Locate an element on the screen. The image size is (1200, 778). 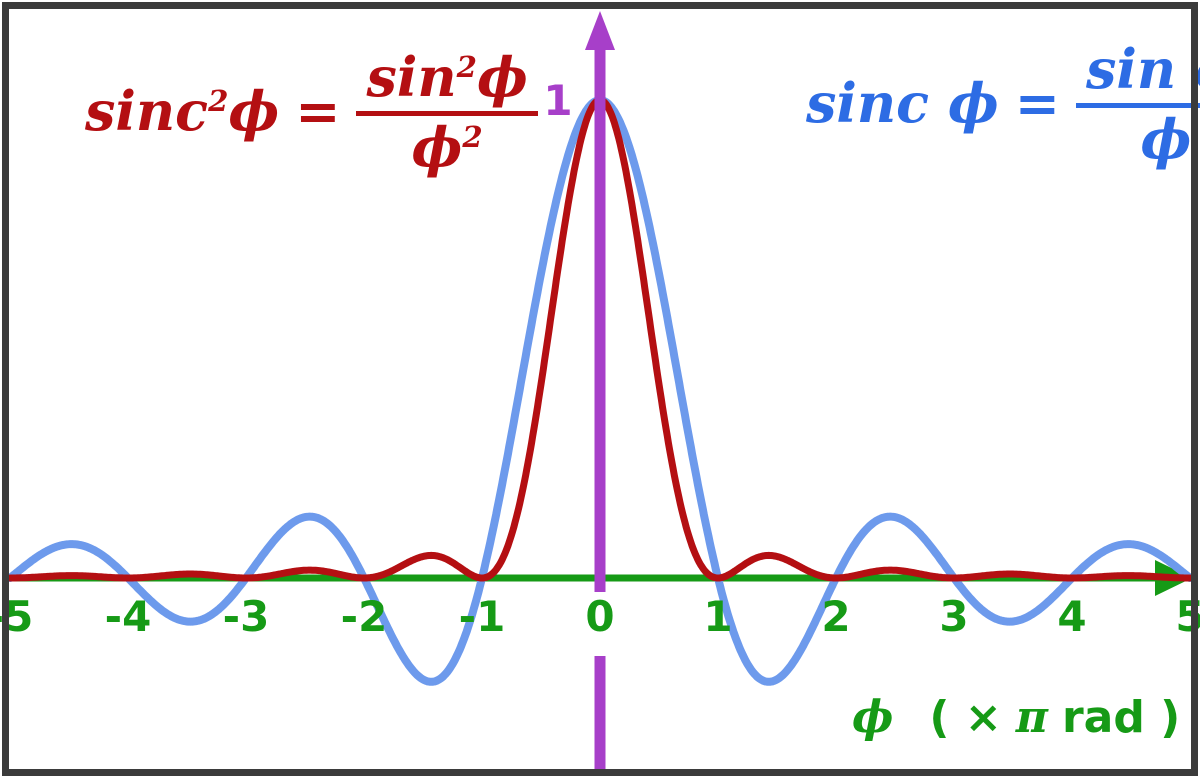
unit-close-paren: rad ) is located at coordinates (1121, 717).